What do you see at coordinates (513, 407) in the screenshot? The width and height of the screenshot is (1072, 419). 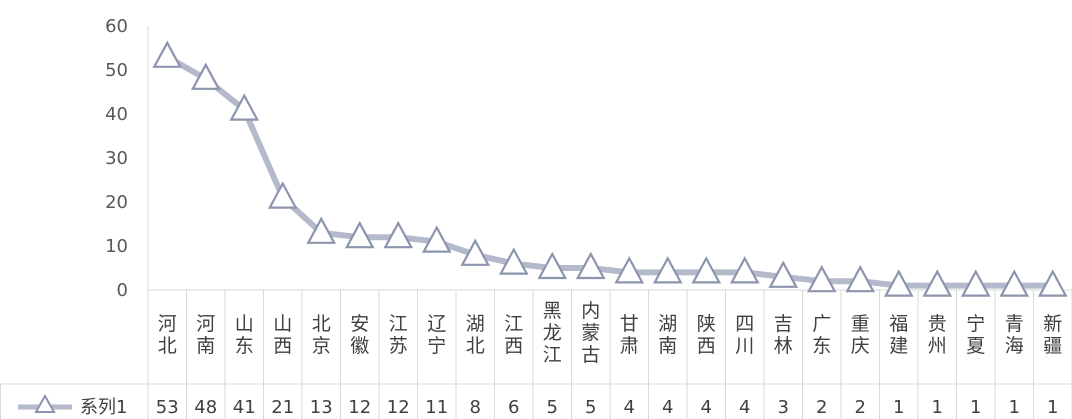 I see `data-table-value: 6` at bounding box center [513, 407].